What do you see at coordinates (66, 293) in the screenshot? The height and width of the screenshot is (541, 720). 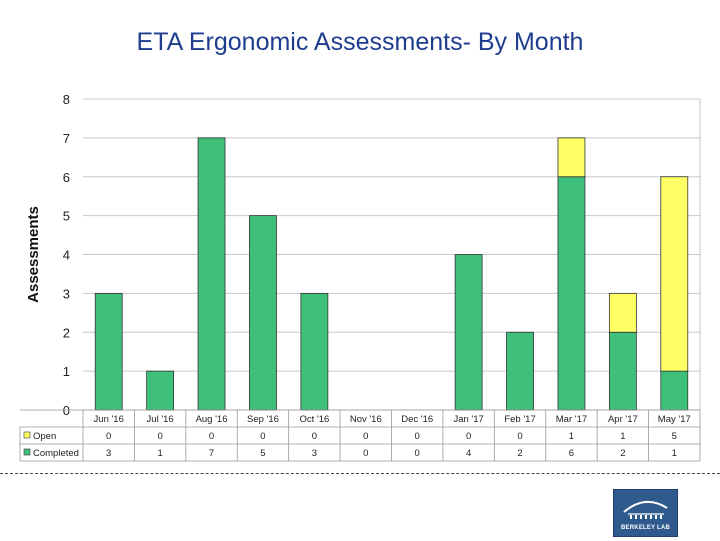 I see `y-tick-label: 3` at bounding box center [66, 293].